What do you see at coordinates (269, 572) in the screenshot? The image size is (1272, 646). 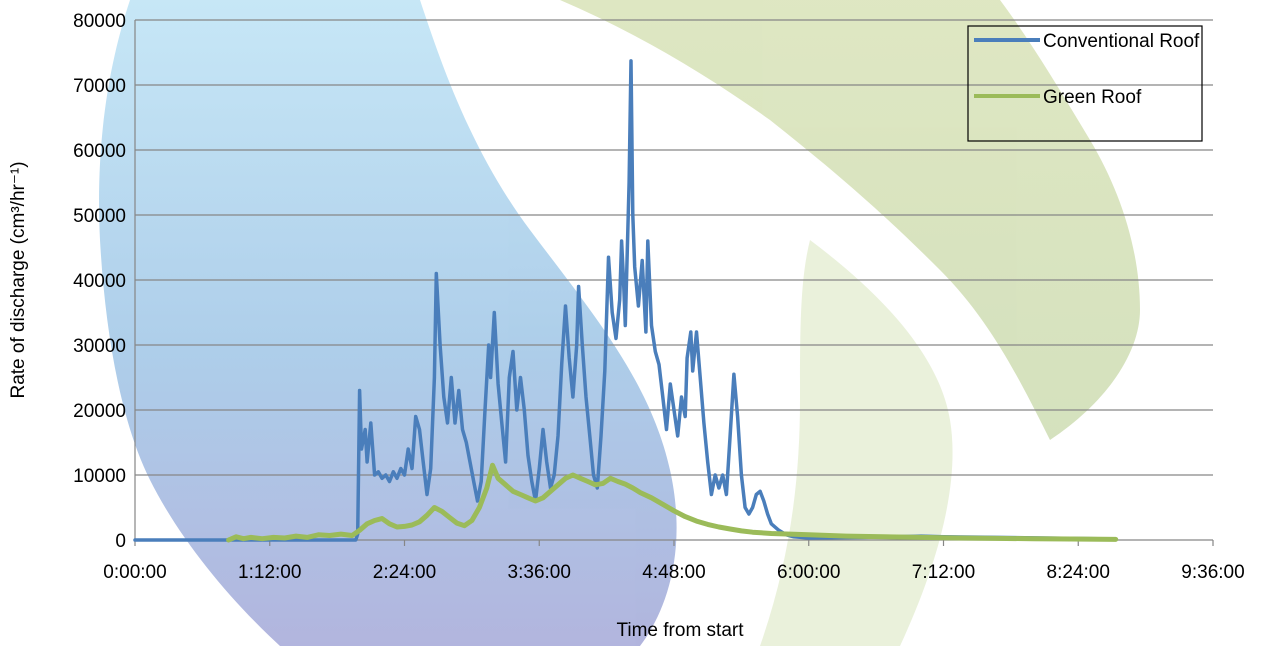 I see `x-tick-label: 1:12:00` at bounding box center [269, 572].